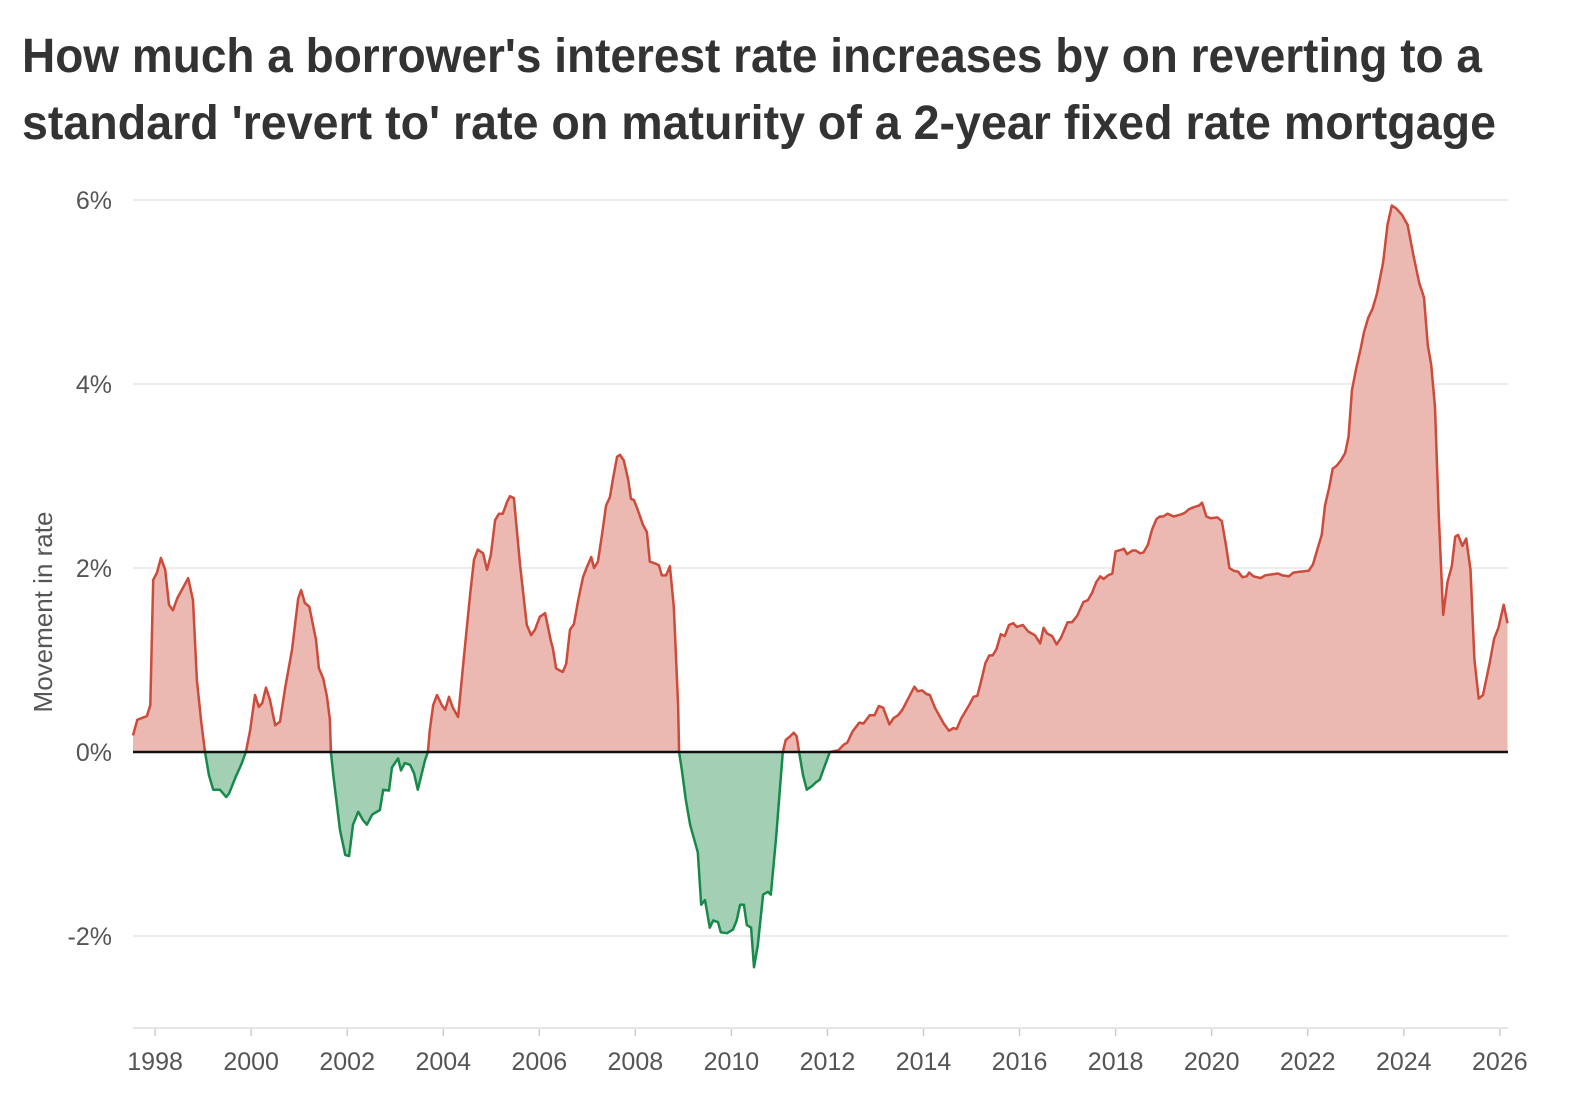 The width and height of the screenshot is (1588, 1118). What do you see at coordinates (924, 1062) in the screenshot?
I see `x-tick-label: 2014` at bounding box center [924, 1062].